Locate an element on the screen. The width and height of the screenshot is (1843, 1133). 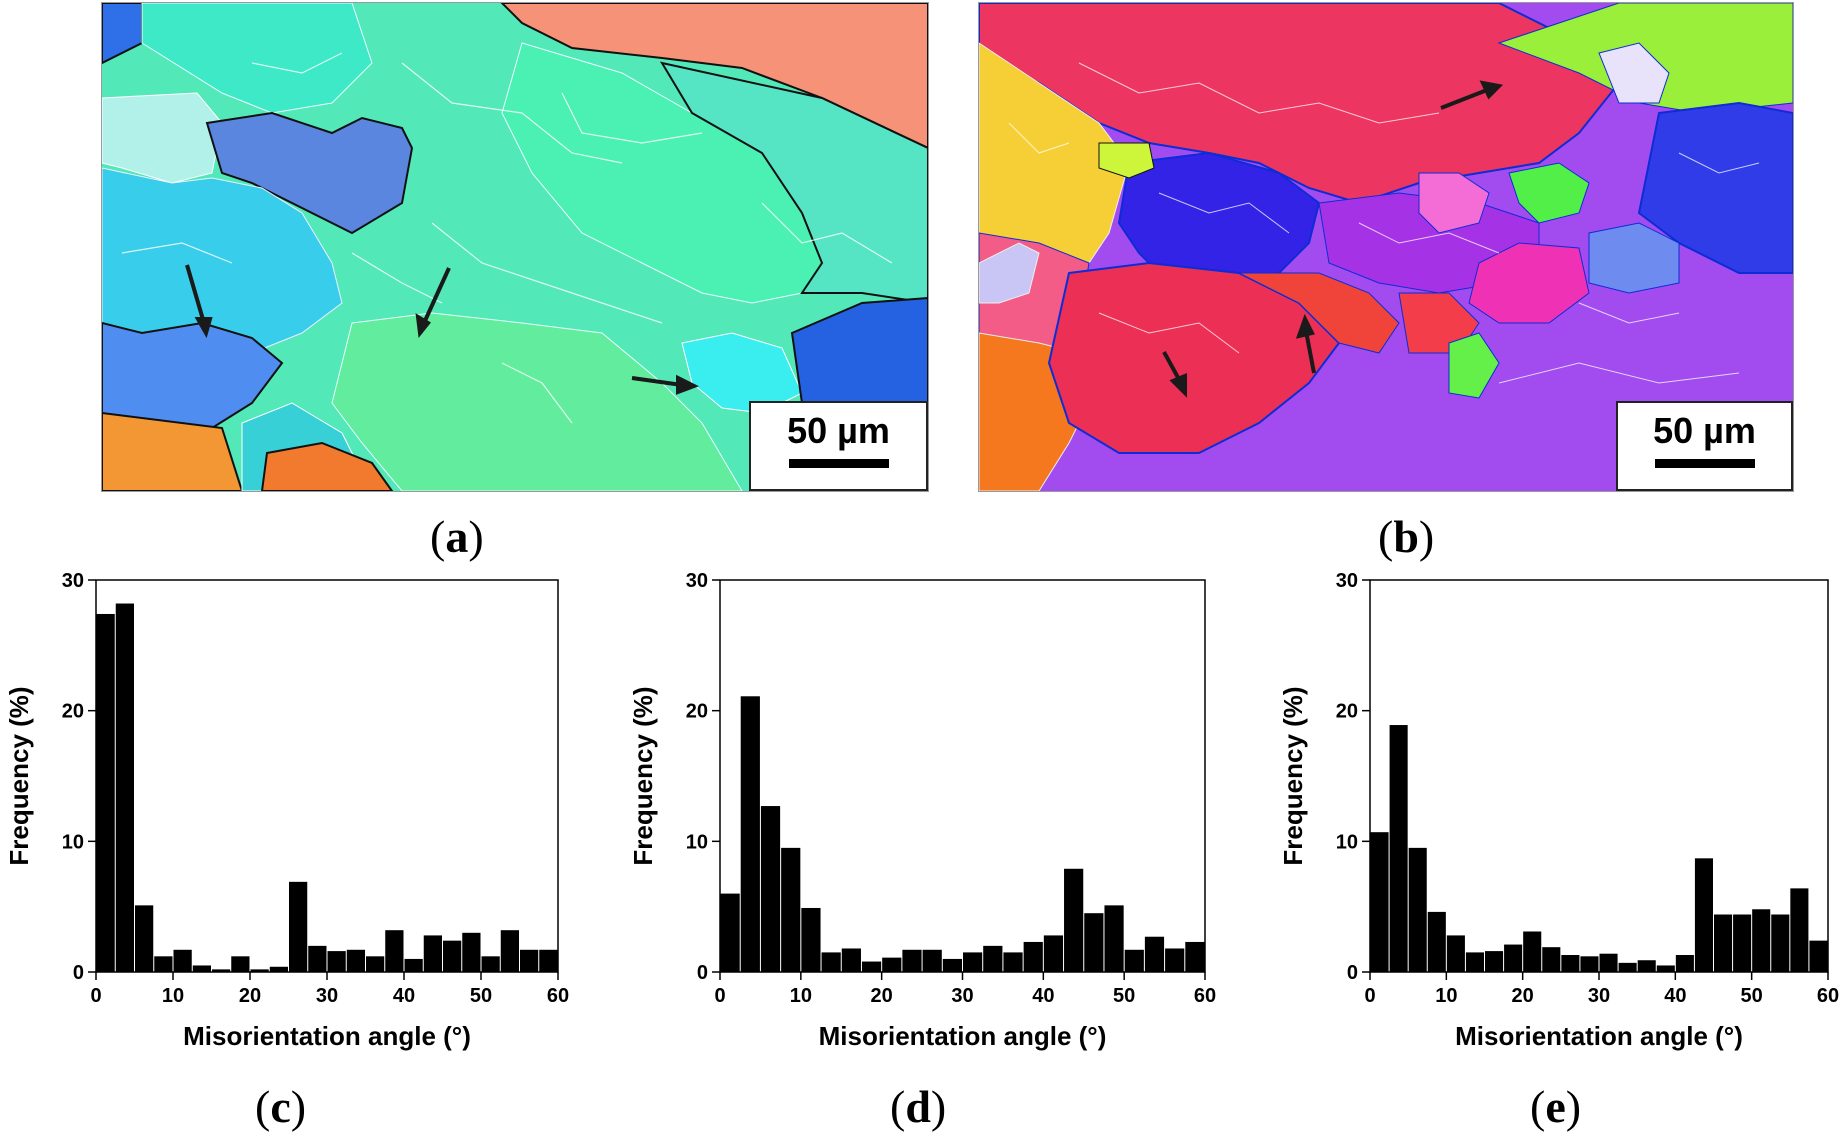
x-tick-label-c-5: 50 is located at coordinates (481, 996).